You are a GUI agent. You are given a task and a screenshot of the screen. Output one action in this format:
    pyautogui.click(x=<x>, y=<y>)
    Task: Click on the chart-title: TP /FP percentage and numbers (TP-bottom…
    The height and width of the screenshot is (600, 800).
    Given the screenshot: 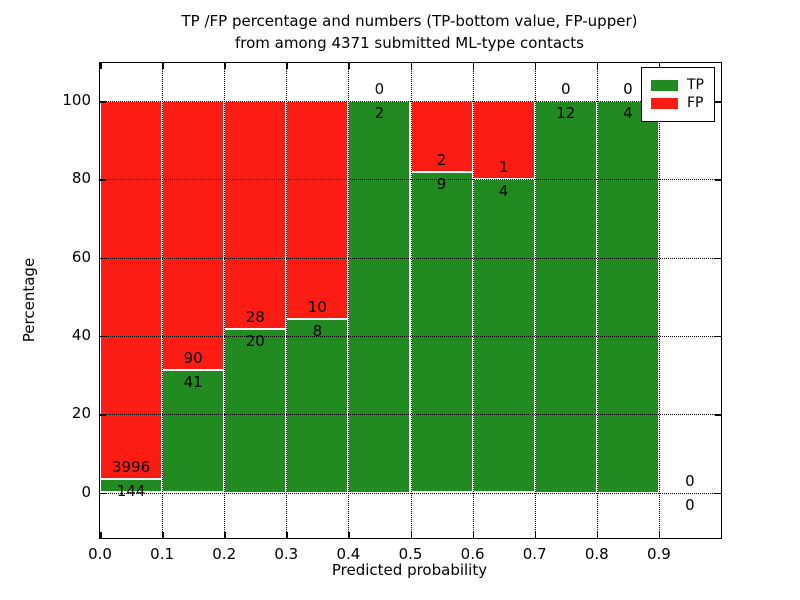 What is the action you would take?
    pyautogui.click(x=409, y=32)
    